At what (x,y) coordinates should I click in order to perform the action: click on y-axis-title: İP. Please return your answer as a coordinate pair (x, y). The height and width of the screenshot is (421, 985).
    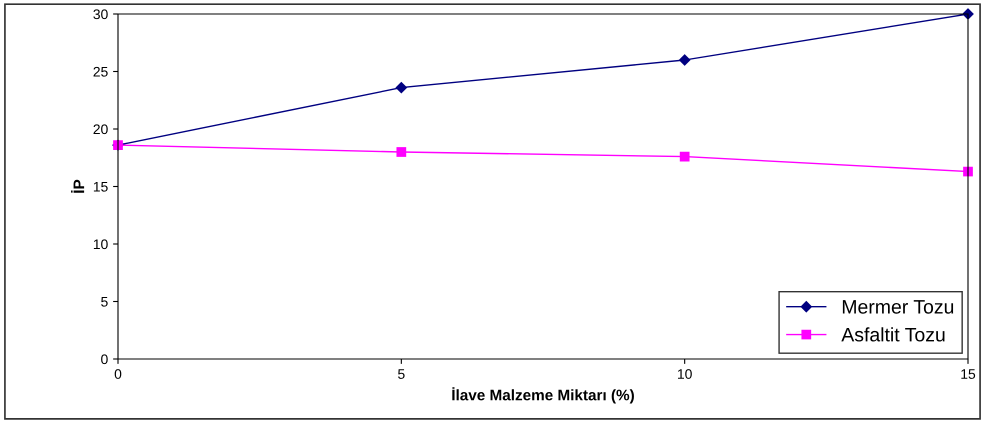
    Looking at the image, I should click on (77, 186).